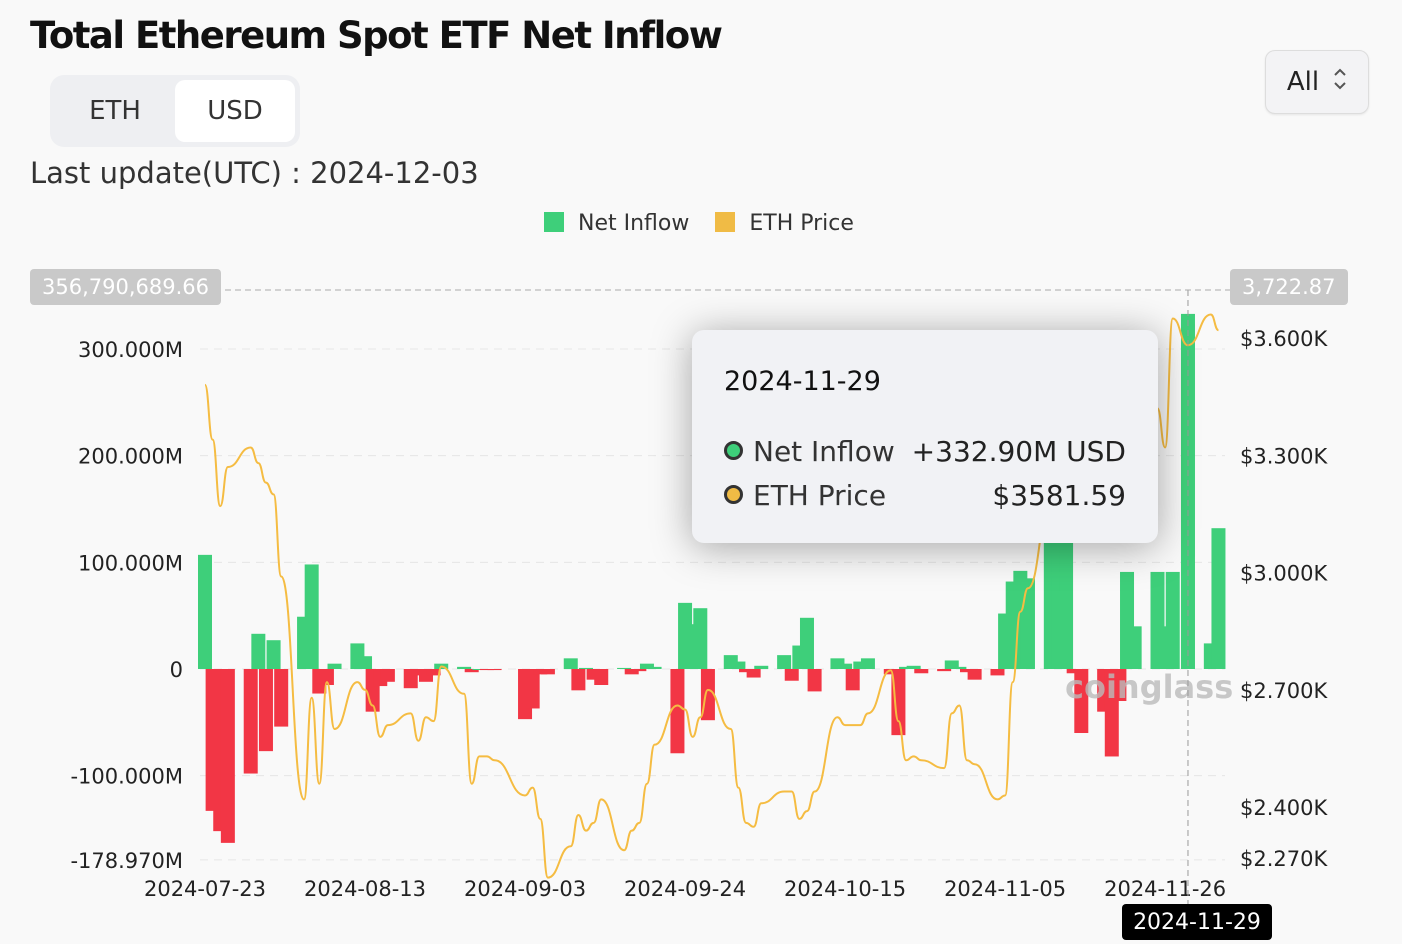 Image resolution: width=1402 pixels, height=944 pixels. I want to click on unit-toggle: ETH USD, so click(175, 111).